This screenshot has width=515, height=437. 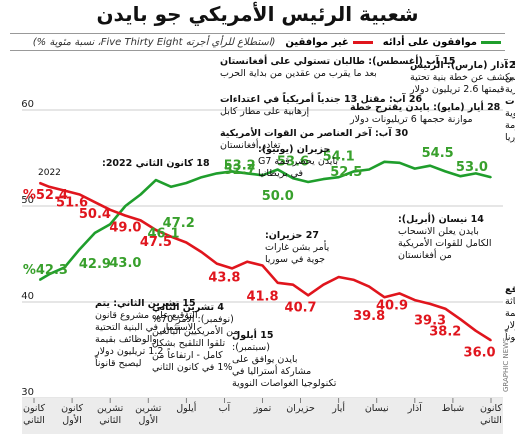 I want to click on y-tick-label-50: 50, so click(x=27, y=200).